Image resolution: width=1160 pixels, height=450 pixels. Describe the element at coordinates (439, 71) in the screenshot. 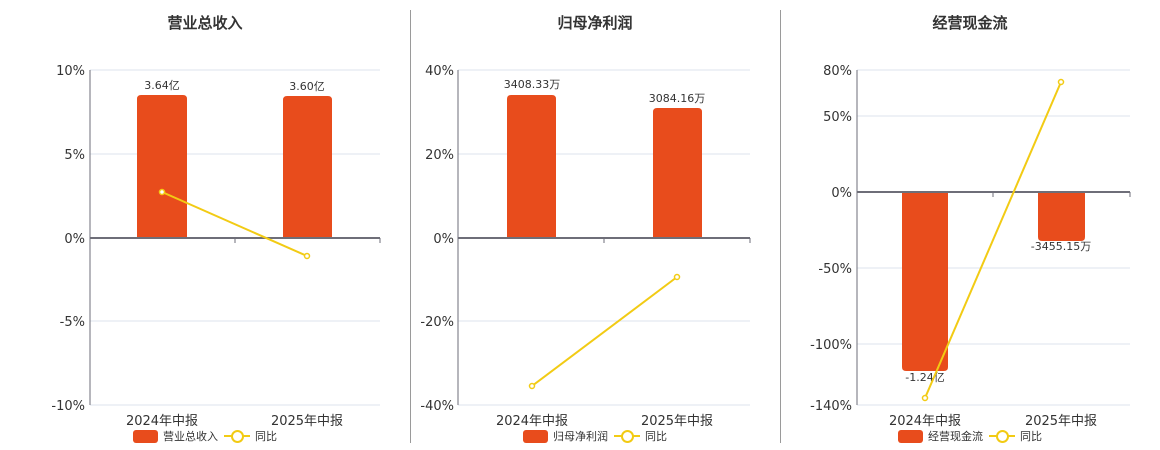

I see `y-tick: 40%` at that location.